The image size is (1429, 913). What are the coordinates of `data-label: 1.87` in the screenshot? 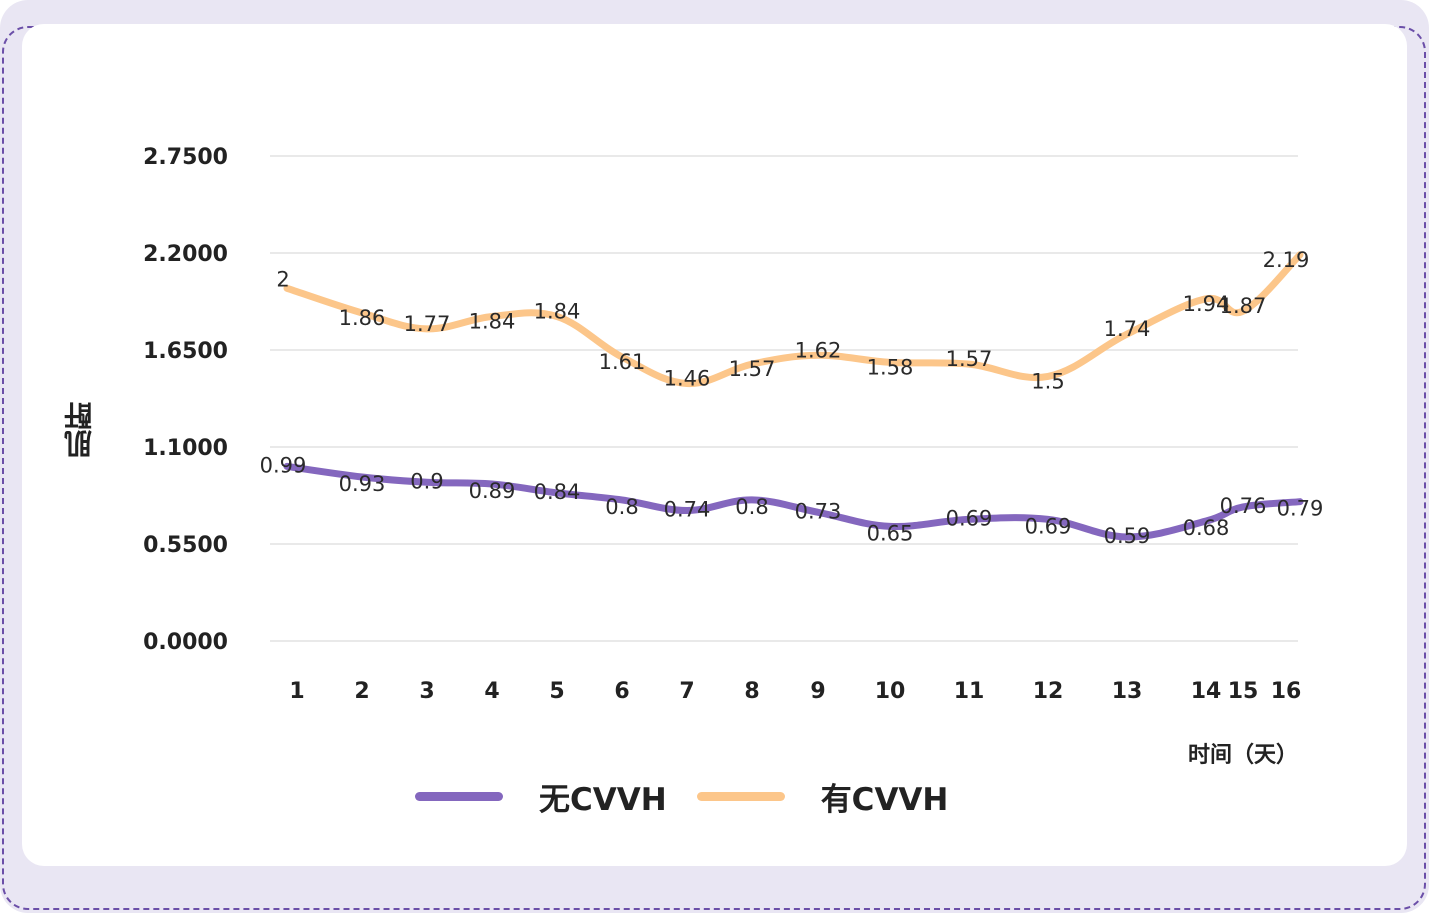 It's located at (1243, 306).